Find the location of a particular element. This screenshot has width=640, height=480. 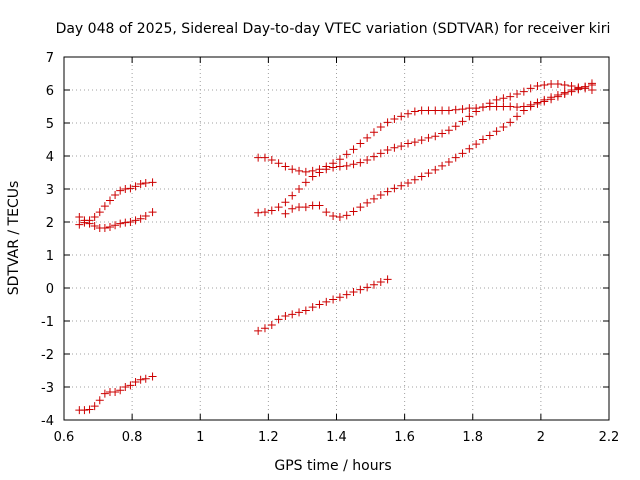

y-tick-label: 5 is located at coordinates (50, 124).